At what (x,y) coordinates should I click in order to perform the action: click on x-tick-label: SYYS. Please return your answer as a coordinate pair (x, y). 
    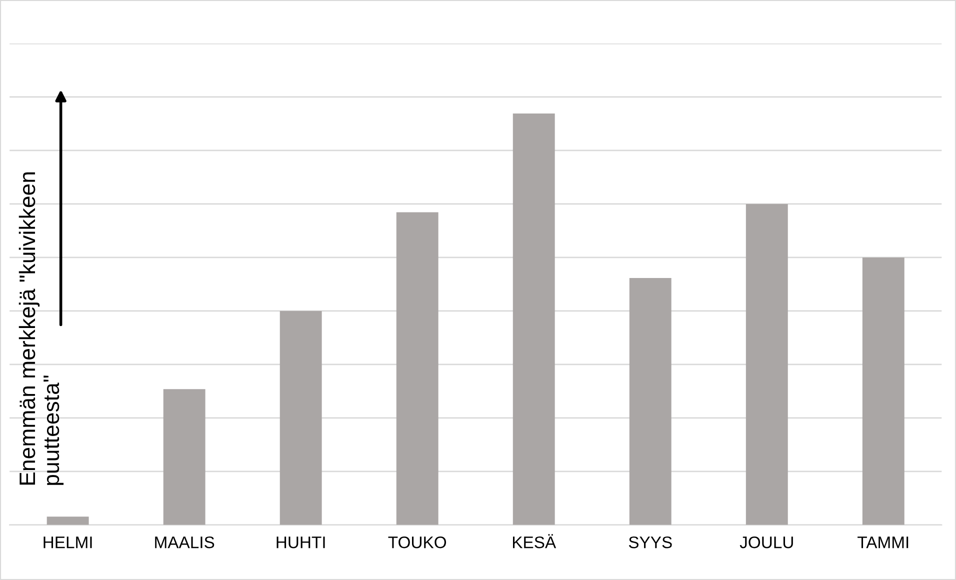
    Looking at the image, I should click on (650, 542).